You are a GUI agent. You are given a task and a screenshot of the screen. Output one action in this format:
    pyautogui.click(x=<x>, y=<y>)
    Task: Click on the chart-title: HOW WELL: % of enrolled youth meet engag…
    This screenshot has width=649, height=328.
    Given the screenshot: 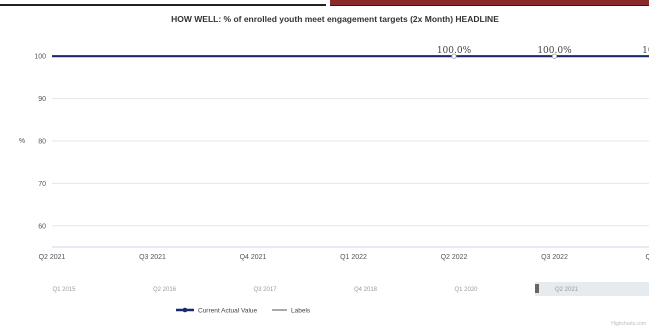 What is the action you would take?
    pyautogui.click(x=335, y=19)
    